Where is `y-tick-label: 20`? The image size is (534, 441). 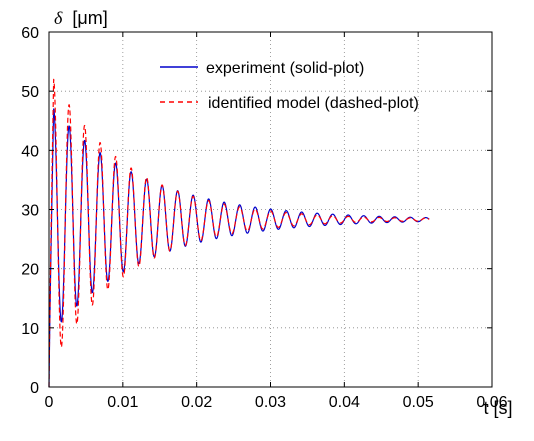
y-tick-label: 20 is located at coordinates (30, 270).